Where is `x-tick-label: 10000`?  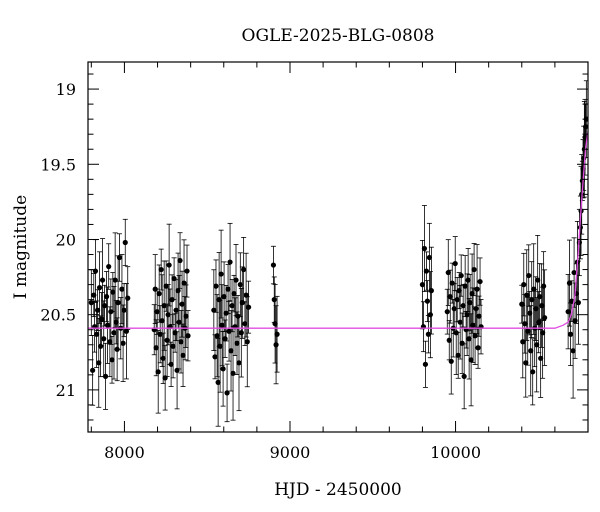 x-tick-label: 10000 is located at coordinates (455, 452).